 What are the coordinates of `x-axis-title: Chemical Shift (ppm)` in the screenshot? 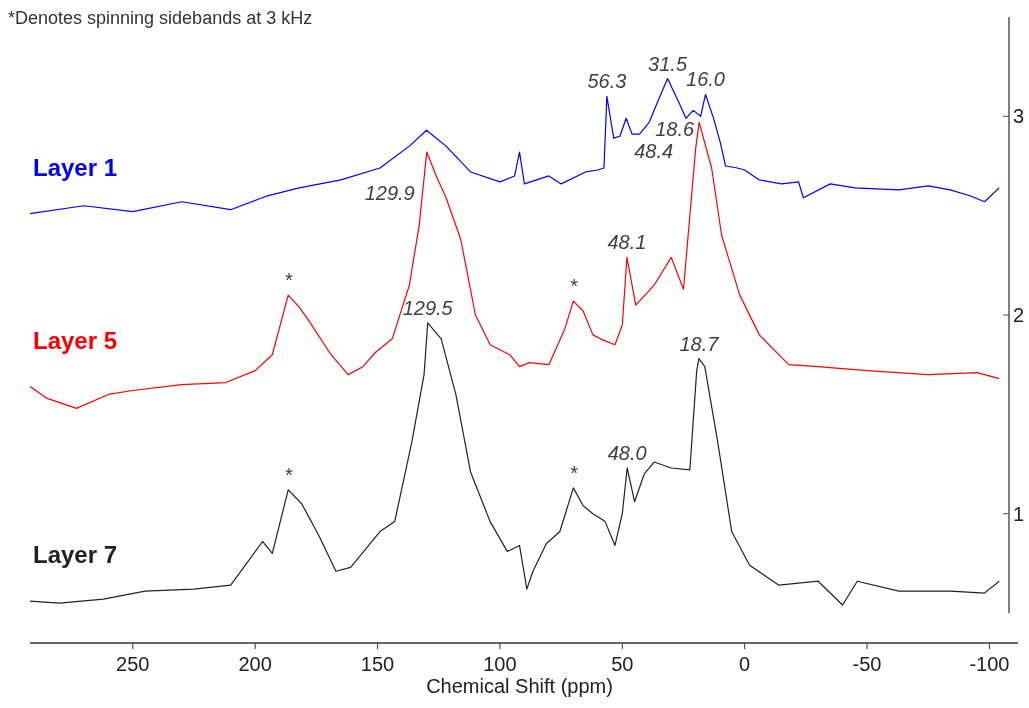 It's located at (519, 686).